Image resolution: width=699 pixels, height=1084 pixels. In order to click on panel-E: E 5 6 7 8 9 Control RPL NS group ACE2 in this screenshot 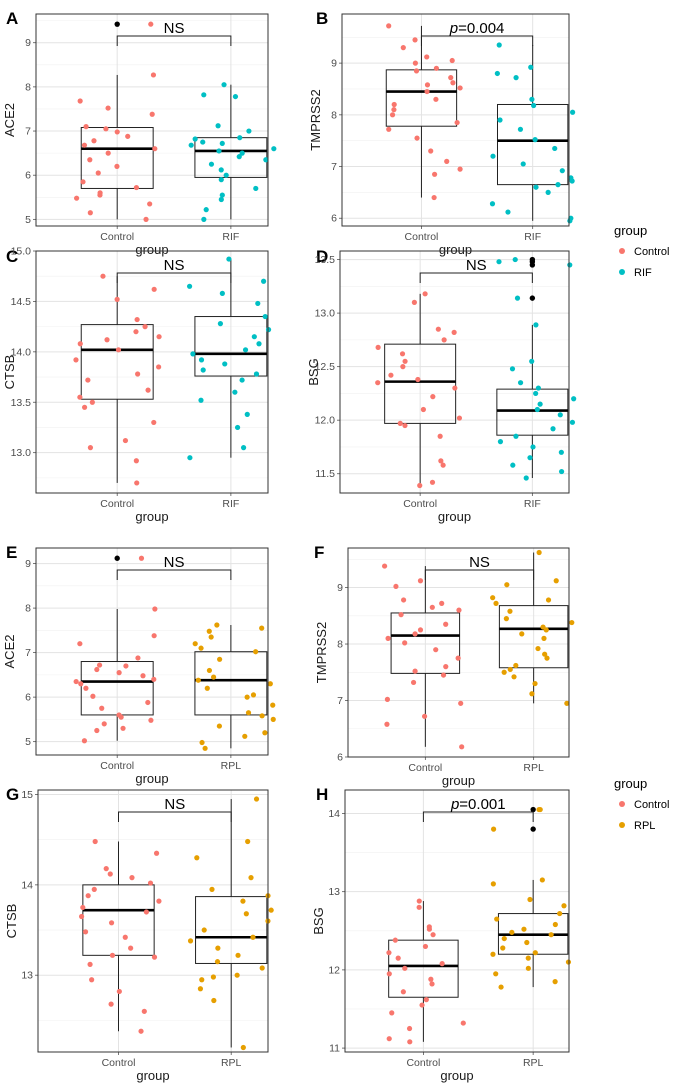, I will do `click(139, 664)`.